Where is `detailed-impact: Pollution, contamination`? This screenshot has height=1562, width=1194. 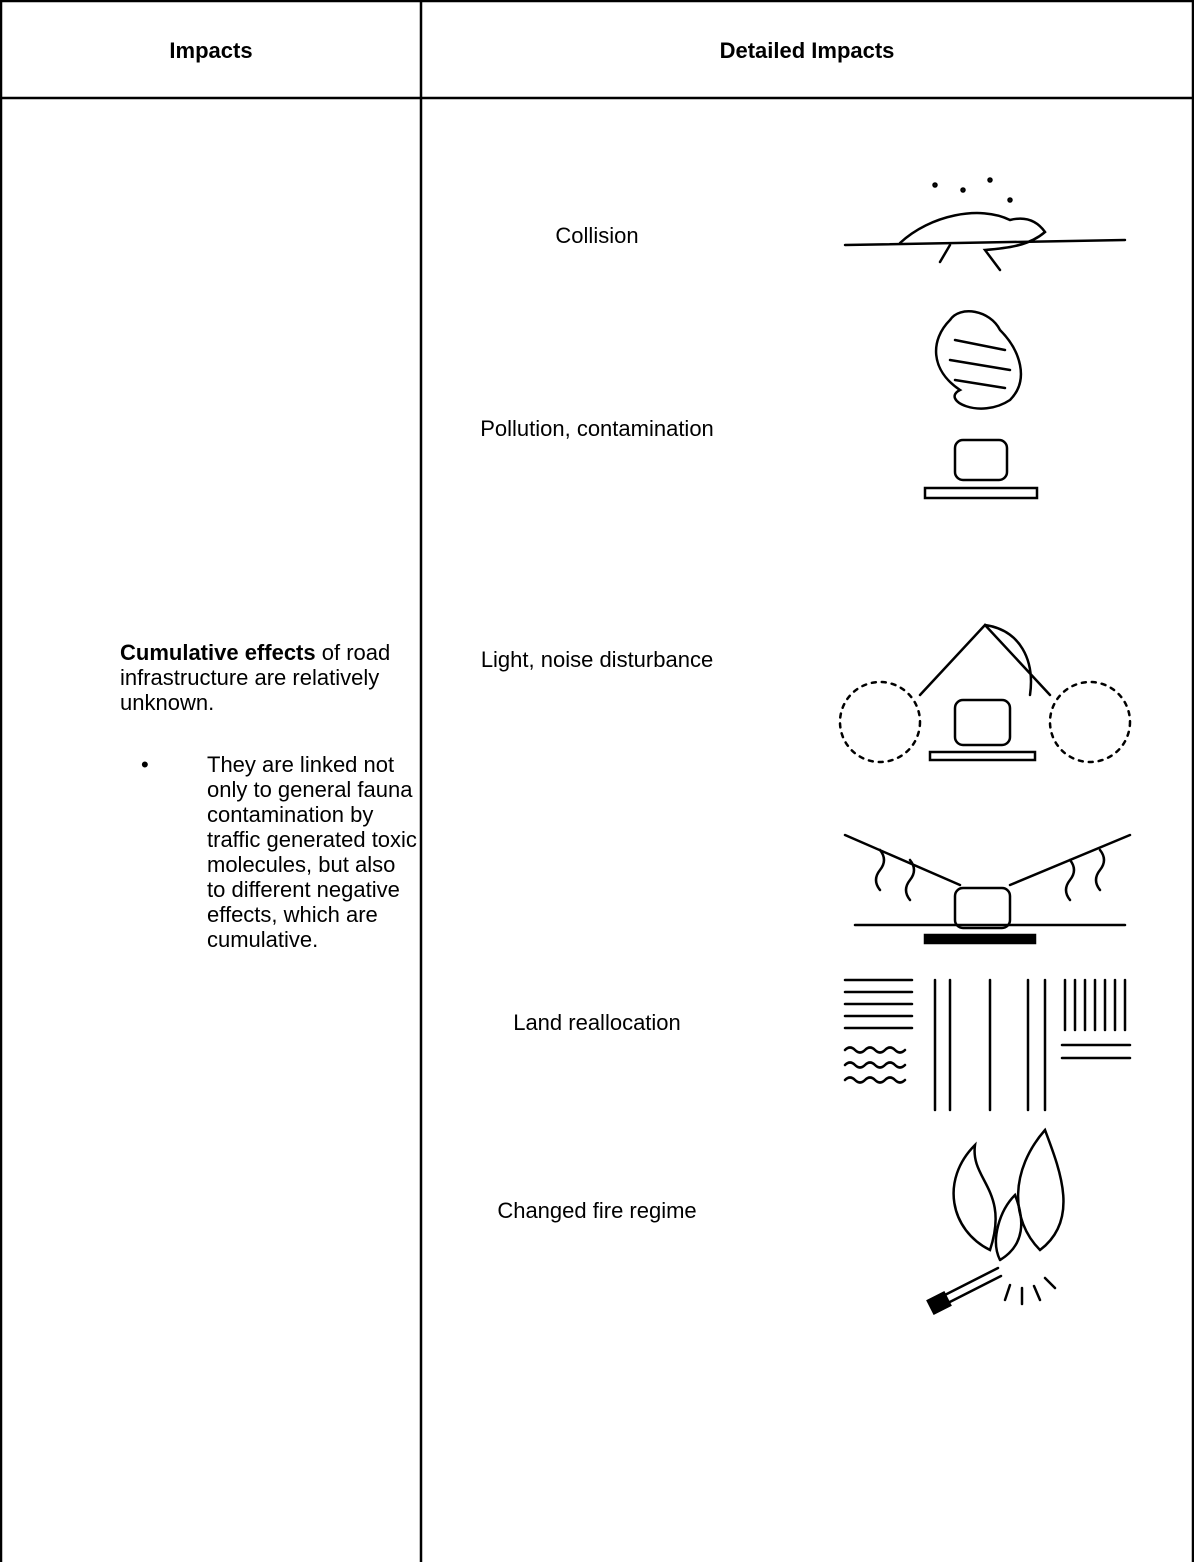 detailed-impact: Pollution, contamination is located at coordinates (597, 428).